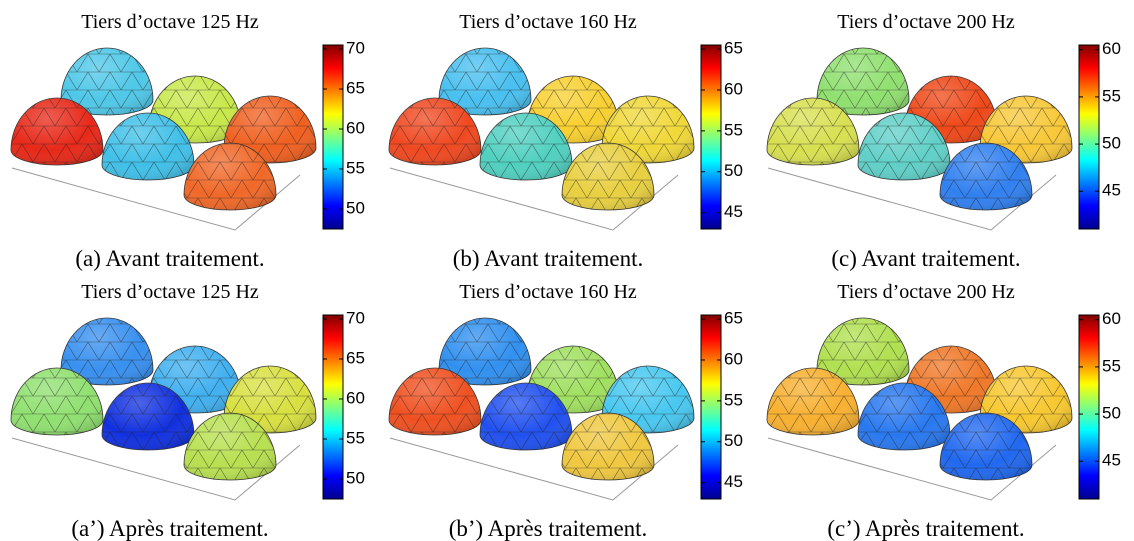 The image size is (1134, 541). I want to click on caption: (a’) Après traitement., so click(169, 528).